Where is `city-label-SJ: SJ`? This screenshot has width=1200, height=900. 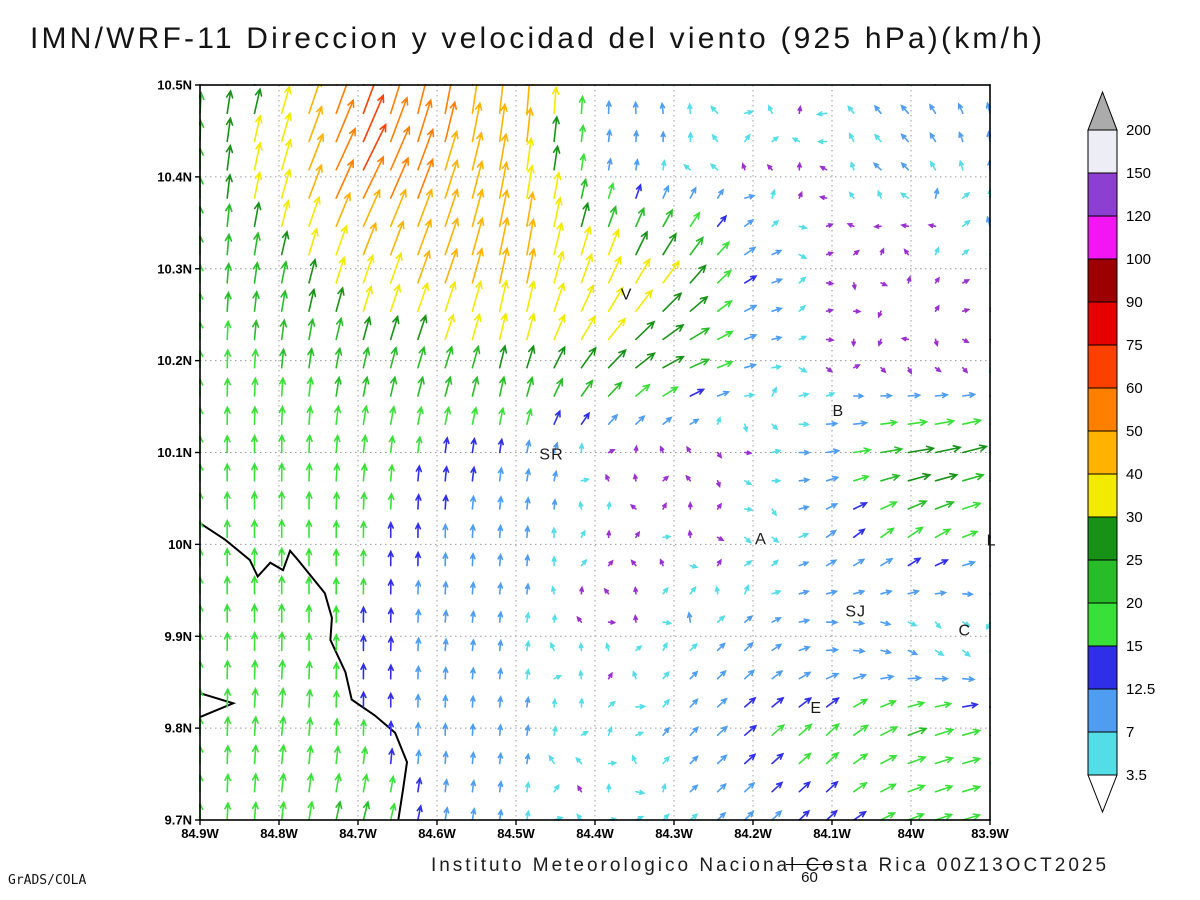
city-label-SJ: SJ is located at coordinates (855, 611).